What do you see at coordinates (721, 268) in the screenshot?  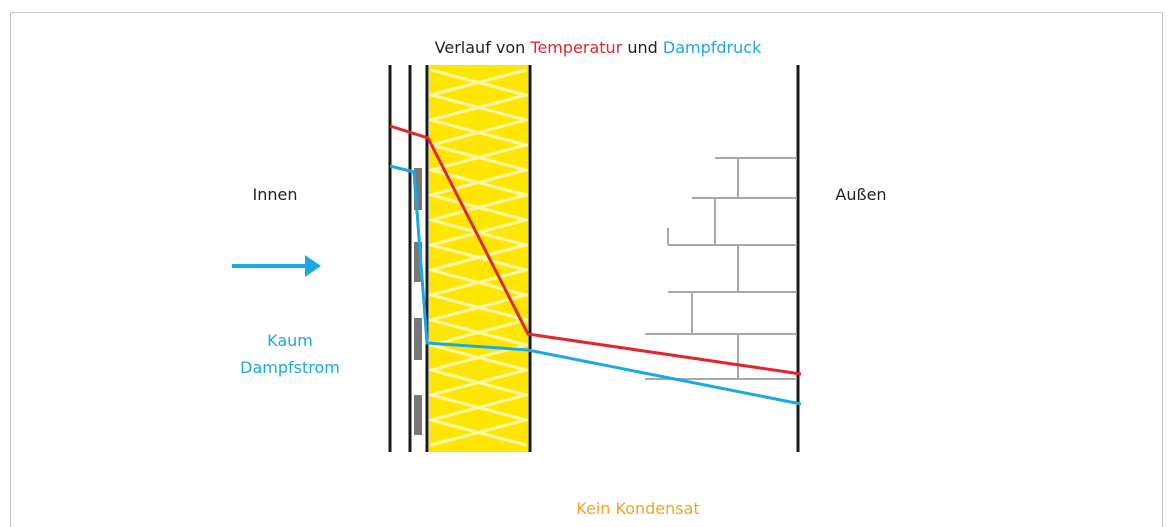 I see `bricks` at bounding box center [721, 268].